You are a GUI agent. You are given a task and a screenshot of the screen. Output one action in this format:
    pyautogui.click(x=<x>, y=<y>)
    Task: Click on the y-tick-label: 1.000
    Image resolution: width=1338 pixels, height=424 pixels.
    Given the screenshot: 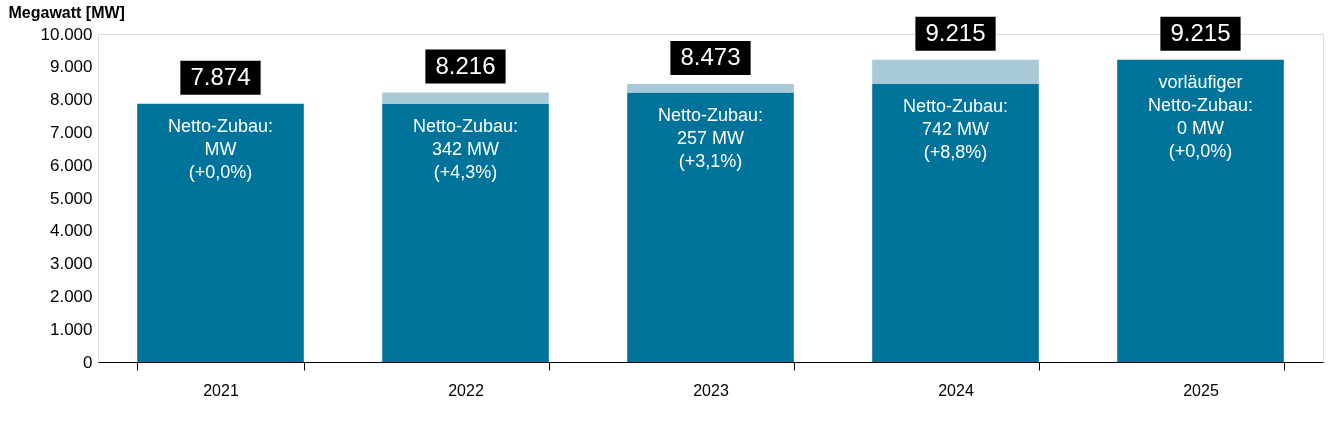 What is the action you would take?
    pyautogui.click(x=71, y=329)
    